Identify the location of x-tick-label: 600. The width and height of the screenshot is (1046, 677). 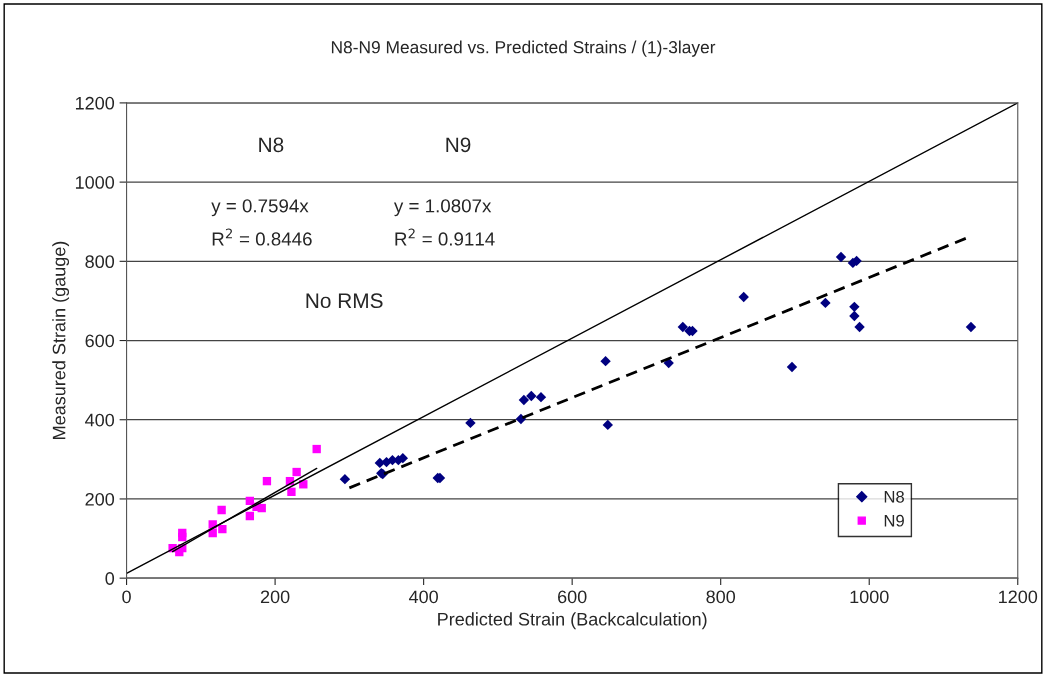
(572, 597).